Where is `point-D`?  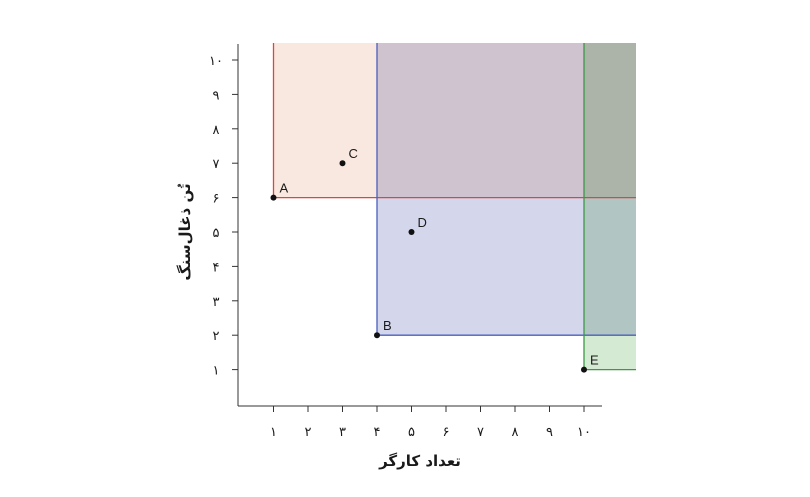 point-D is located at coordinates (411, 232).